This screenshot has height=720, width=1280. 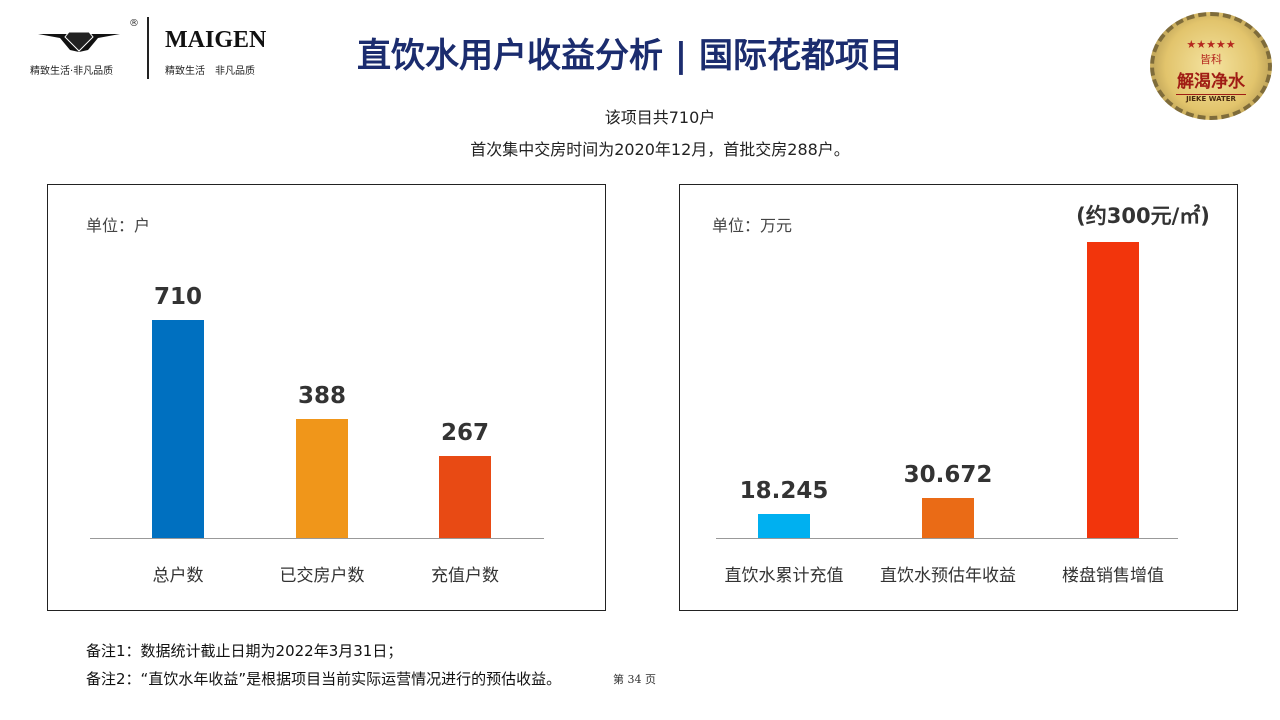 I want to click on brand-name: MAIGEN, so click(x=216, y=40).